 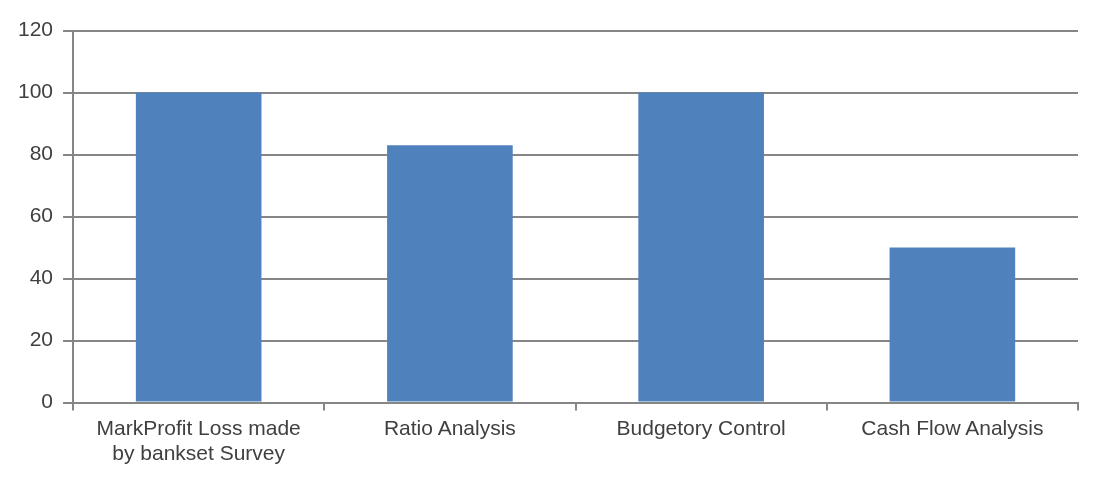 What do you see at coordinates (41, 277) in the screenshot?
I see `y-tick-label: 40` at bounding box center [41, 277].